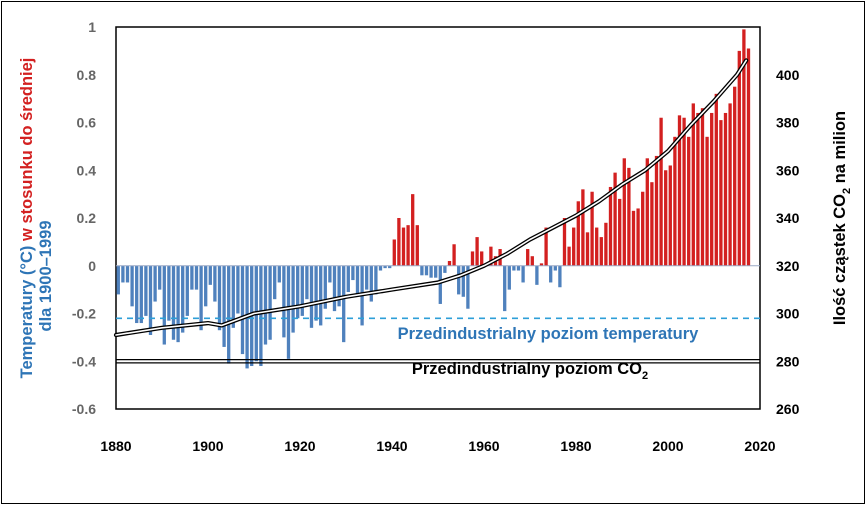 This screenshot has width=868, height=507. Describe the element at coordinates (27, 312) in the screenshot. I see `y-left-label-blue: Temperatury (°C)` at that location.